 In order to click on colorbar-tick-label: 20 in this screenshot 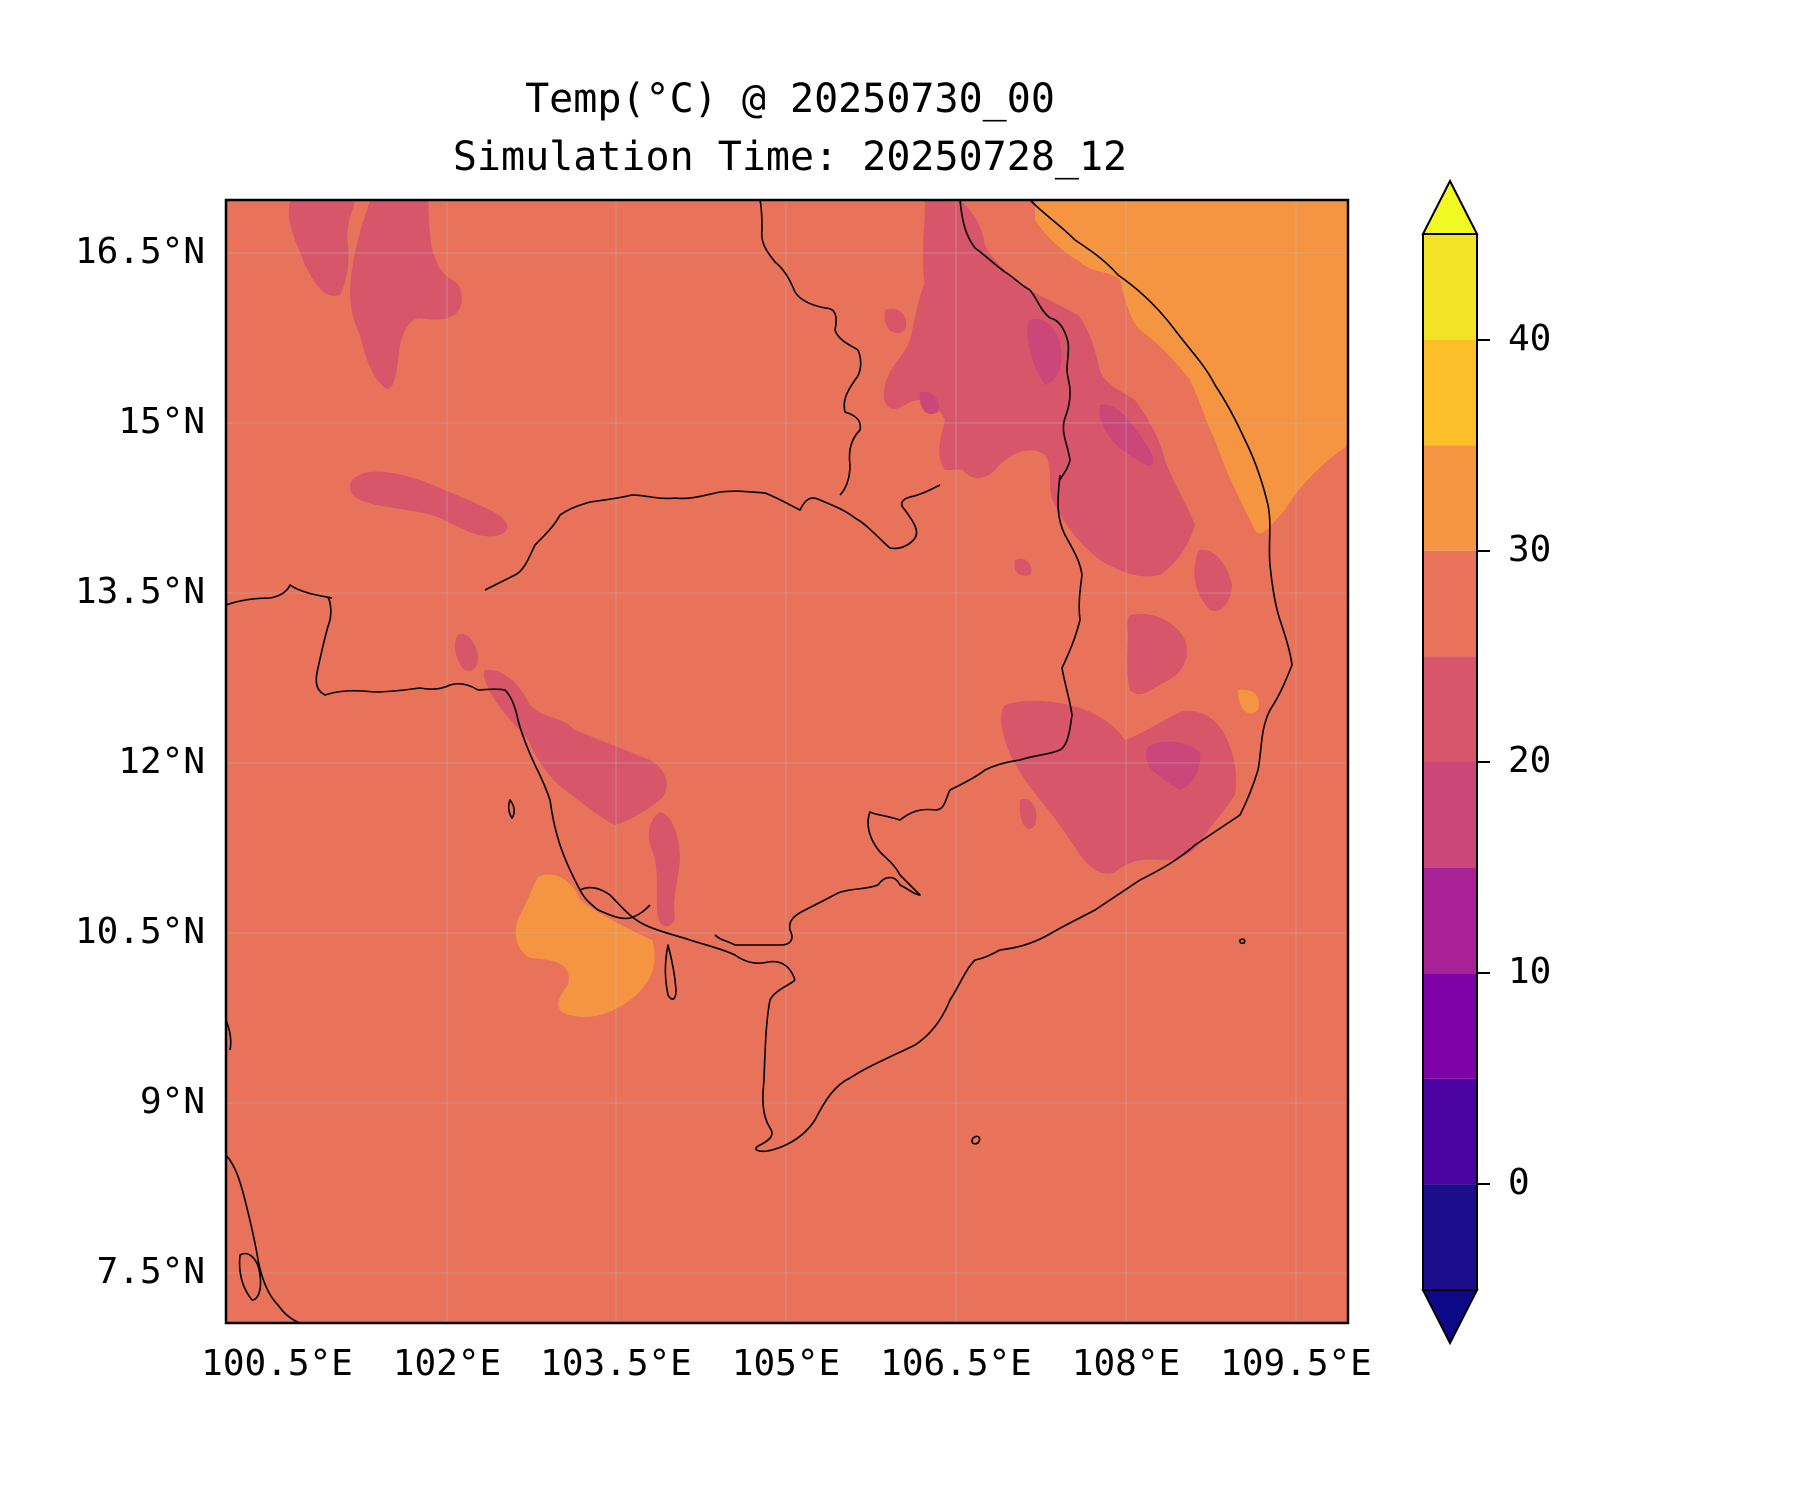, I will do `click(1529, 760)`.